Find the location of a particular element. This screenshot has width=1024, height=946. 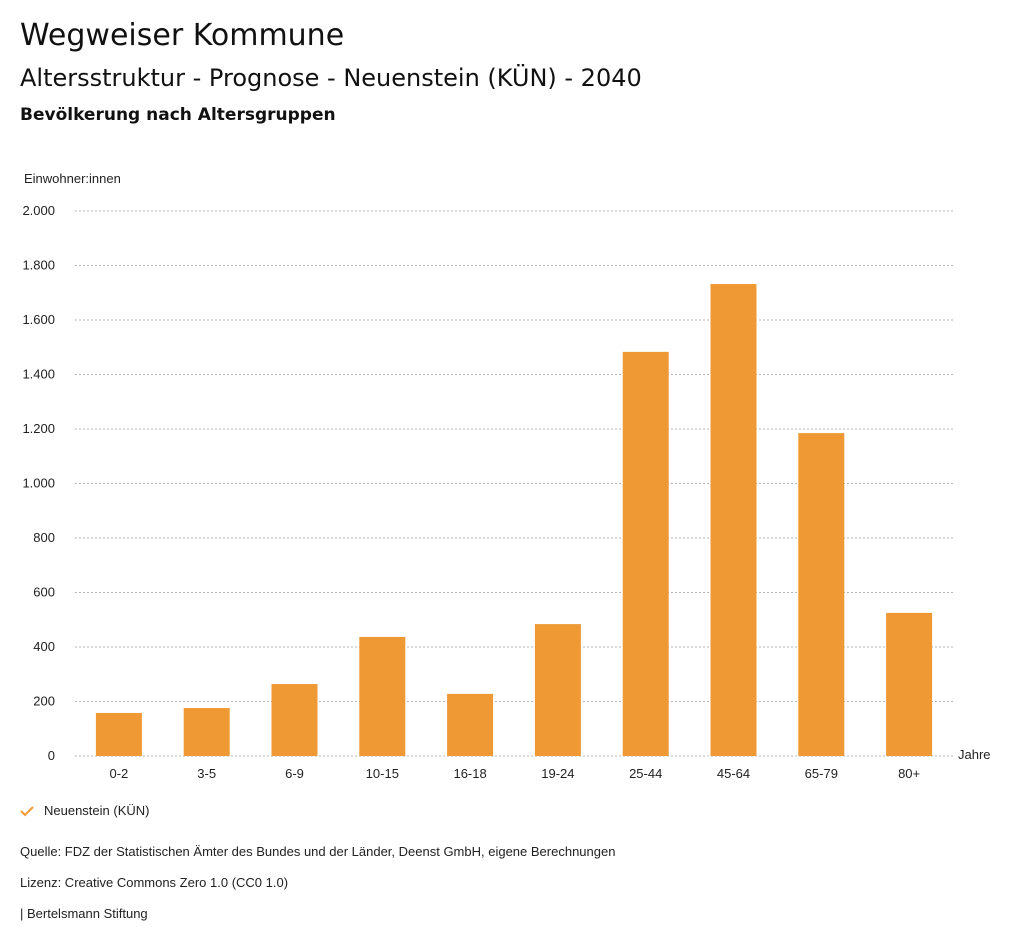

y-tick-label: 1.200 is located at coordinates (38, 428).